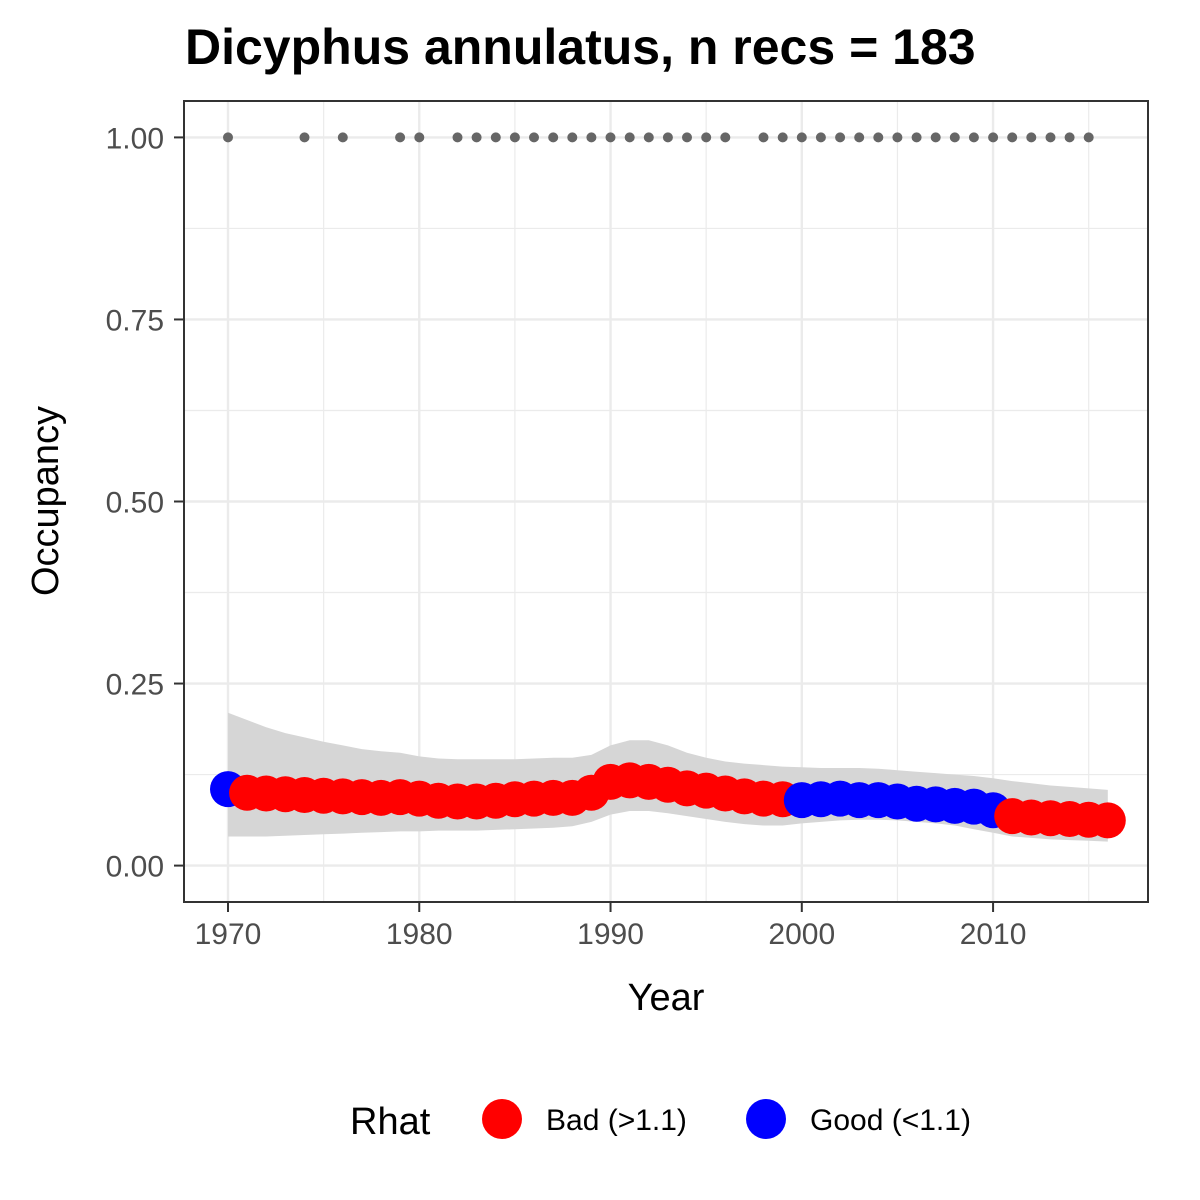  I want to click on legend: Rhat Bad (>1.1) Good (<1.1), so click(660, 1121).